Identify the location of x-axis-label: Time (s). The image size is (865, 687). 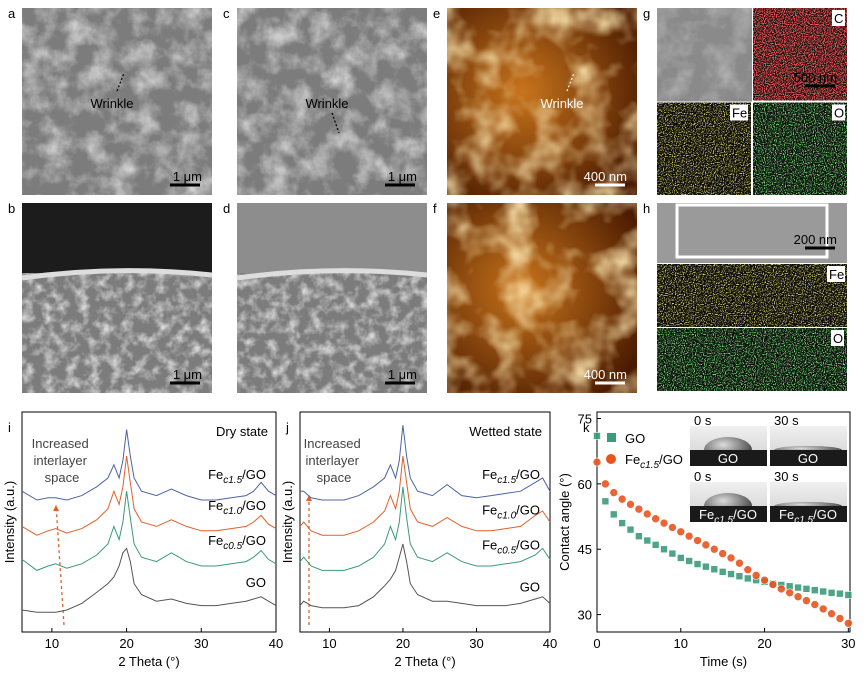
(723, 661).